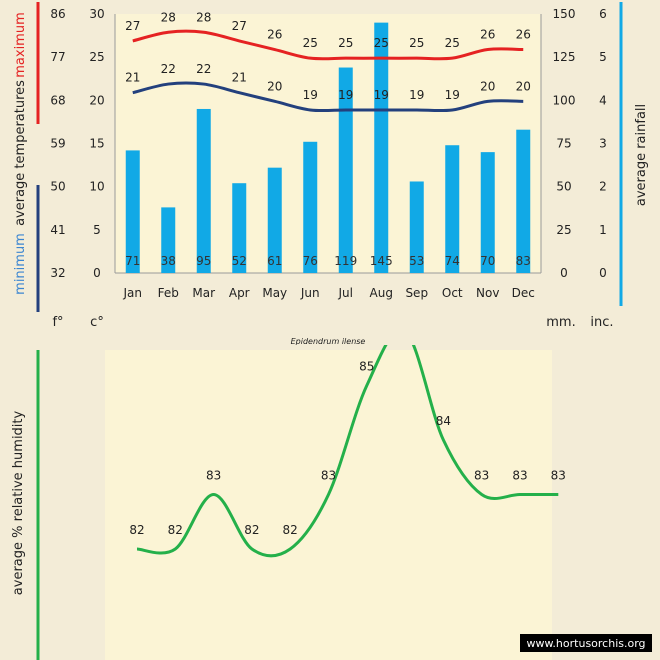 The height and width of the screenshot is (660, 660). Describe the element at coordinates (452, 261) in the screenshot. I see `rainfall-value-label: 74` at that location.